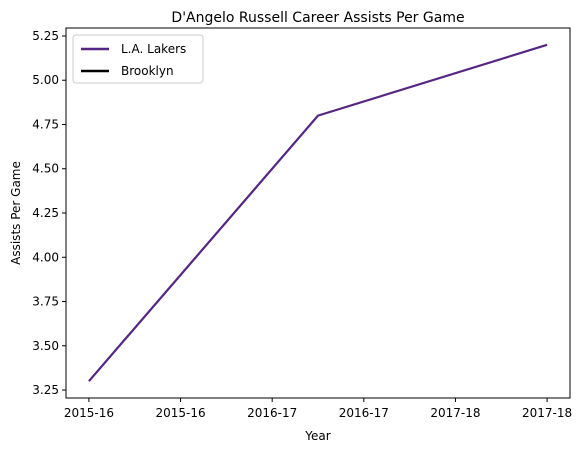 The image size is (582, 453). What do you see at coordinates (45, 36) in the screenshot?
I see `y-tick-label: 5.25` at bounding box center [45, 36].